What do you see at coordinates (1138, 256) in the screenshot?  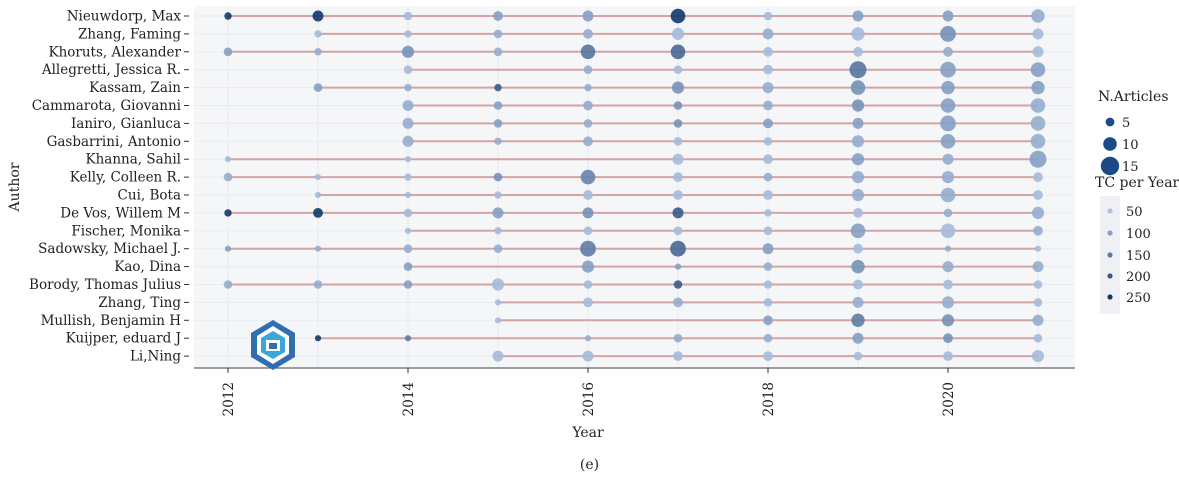 I see `legend-tc-label: 150` at bounding box center [1138, 256].